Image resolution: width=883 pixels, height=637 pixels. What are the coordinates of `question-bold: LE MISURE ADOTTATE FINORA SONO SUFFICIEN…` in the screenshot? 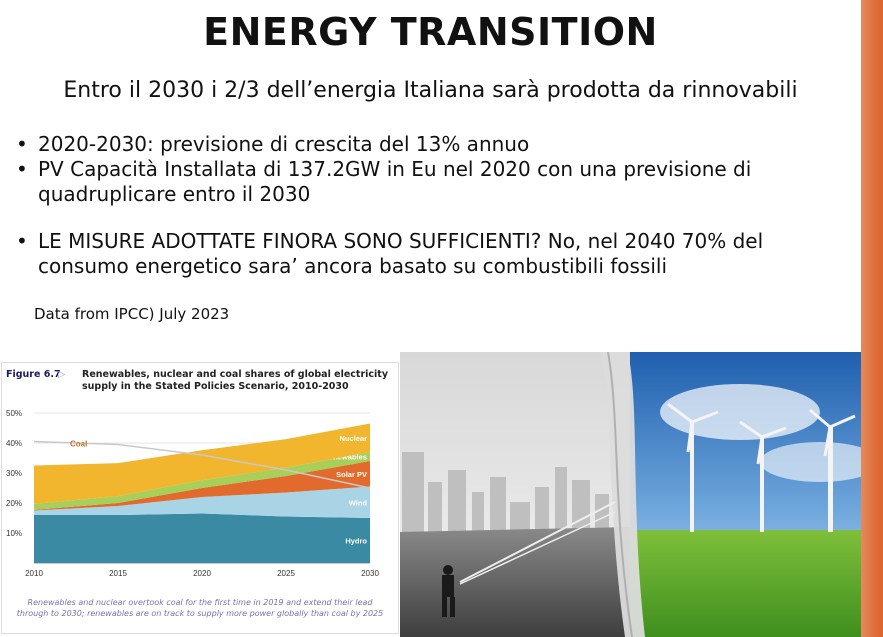 It's located at (290, 241).